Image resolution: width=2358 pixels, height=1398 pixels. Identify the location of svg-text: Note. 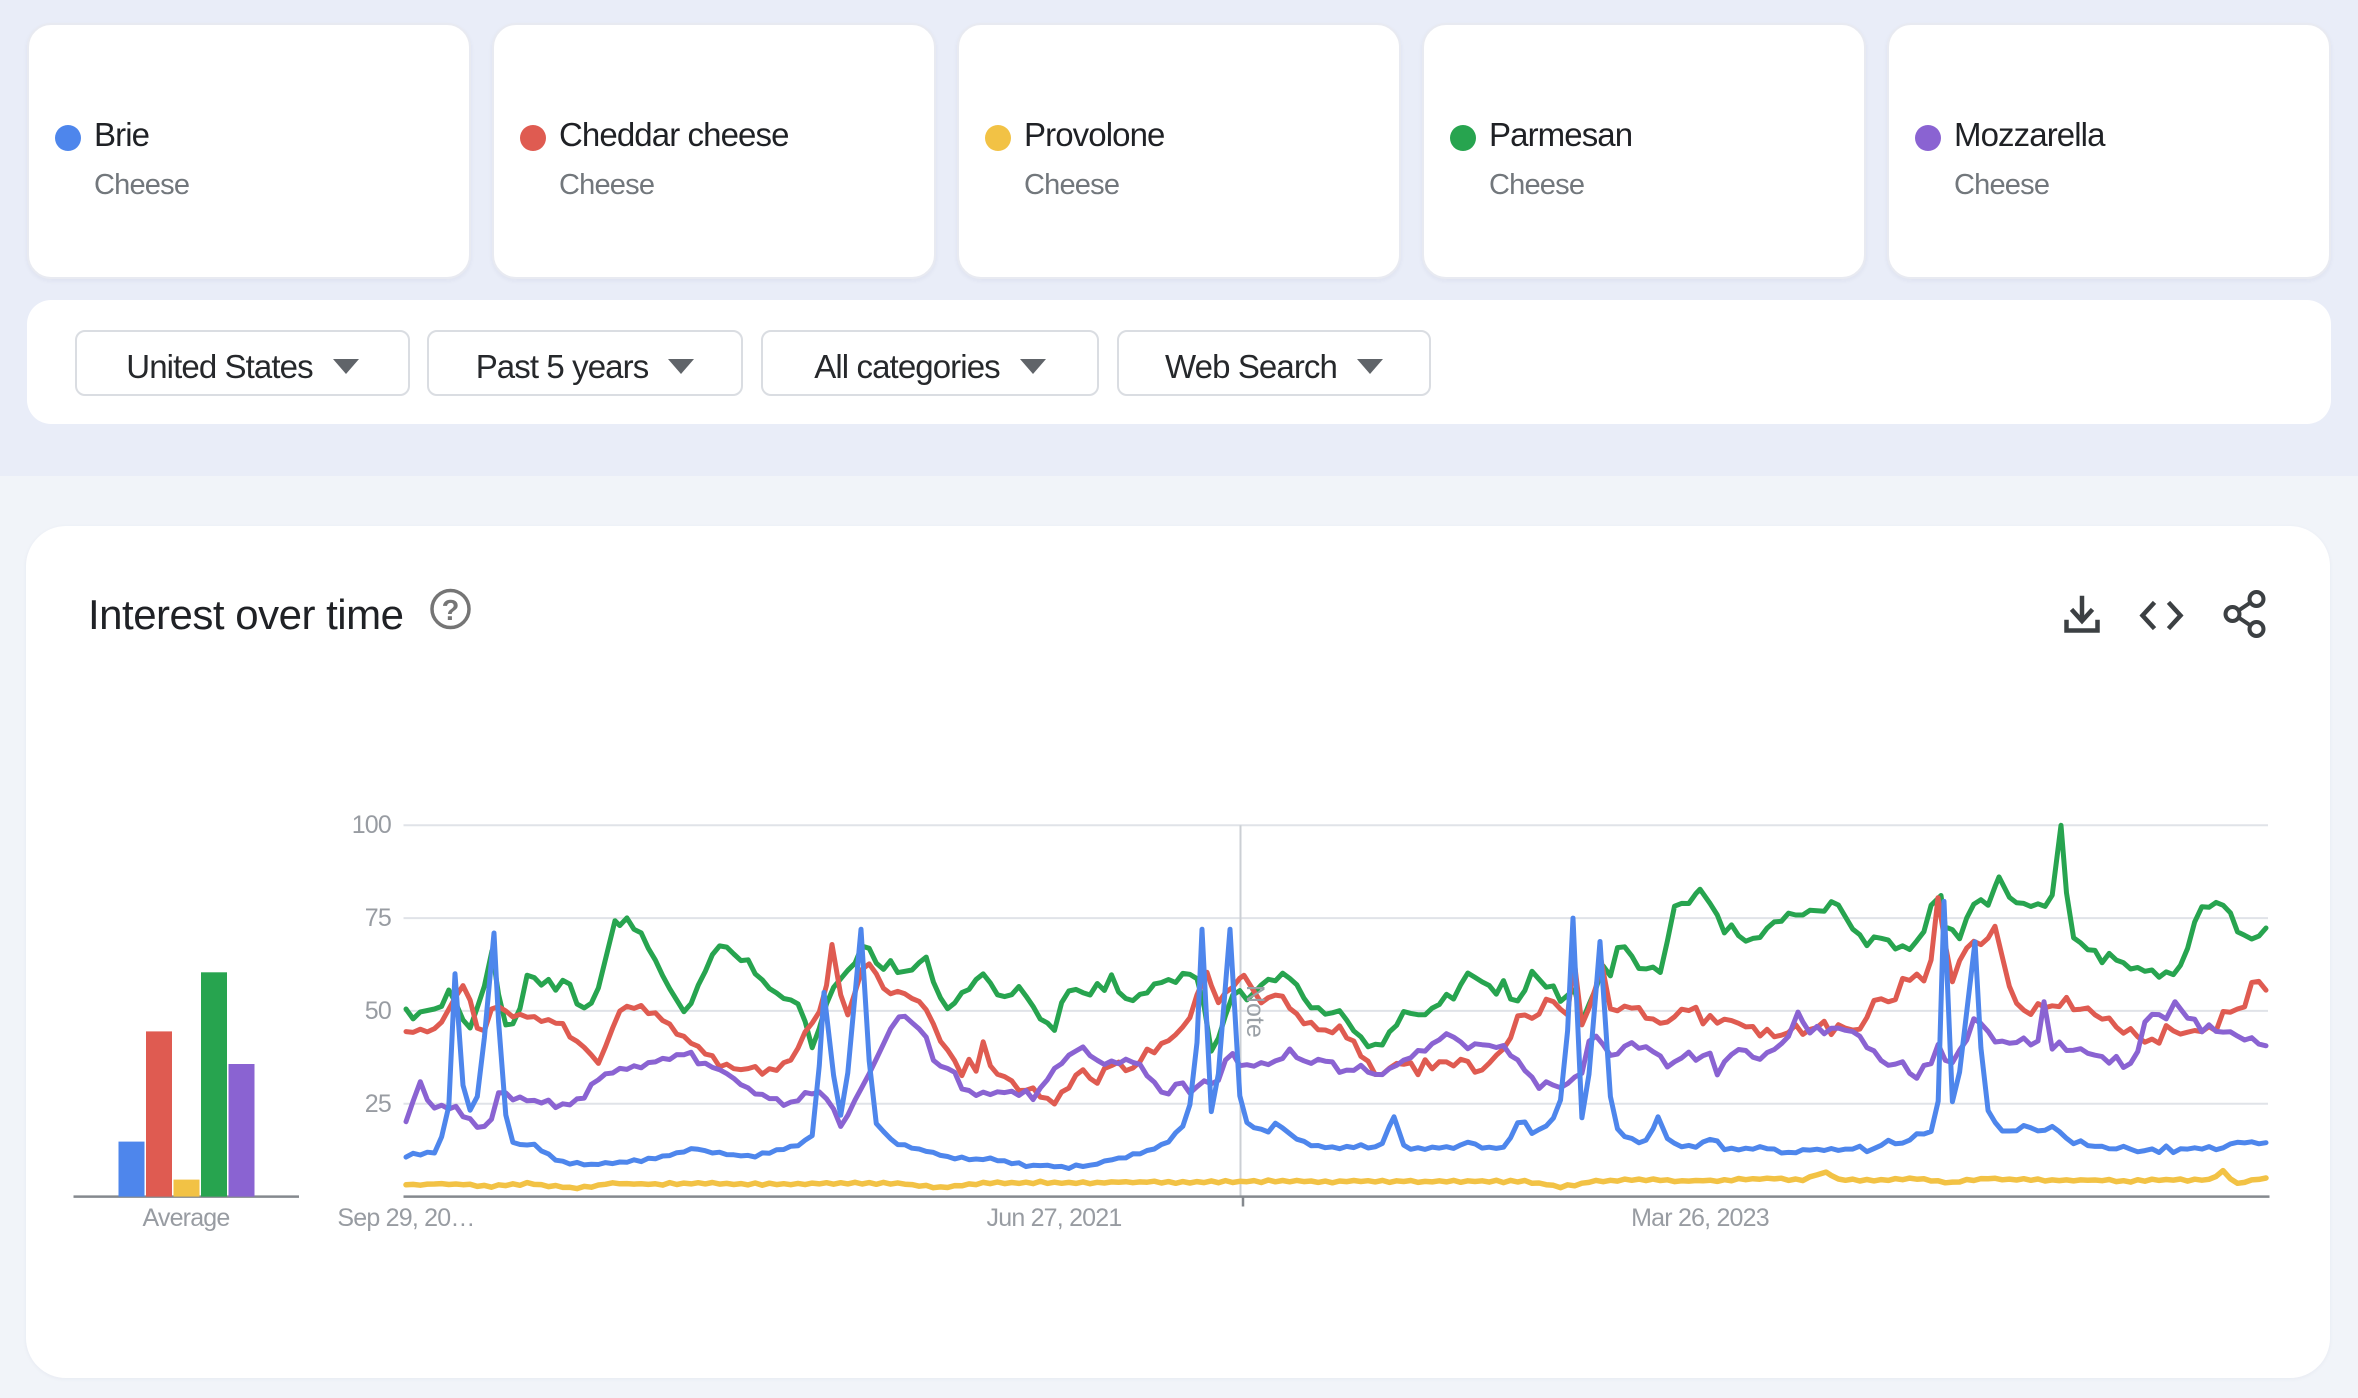
(1255, 1011).